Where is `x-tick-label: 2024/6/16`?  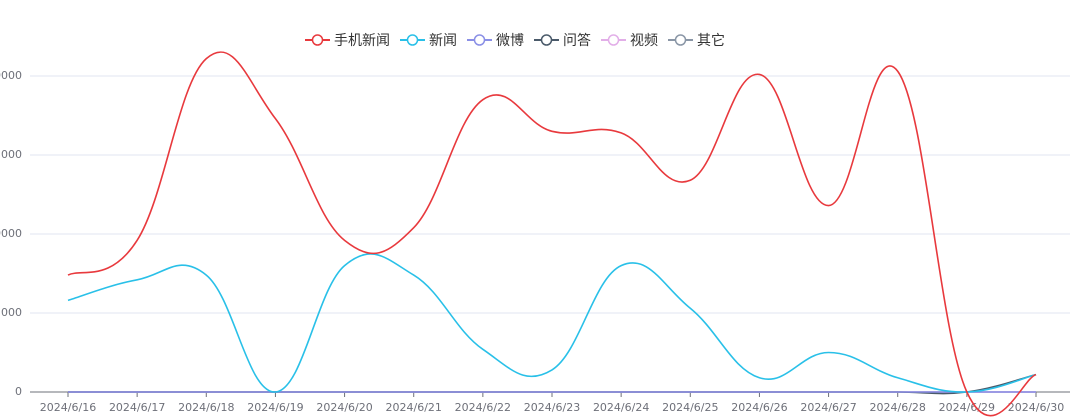 x-tick-label: 2024/6/16 is located at coordinates (68, 407).